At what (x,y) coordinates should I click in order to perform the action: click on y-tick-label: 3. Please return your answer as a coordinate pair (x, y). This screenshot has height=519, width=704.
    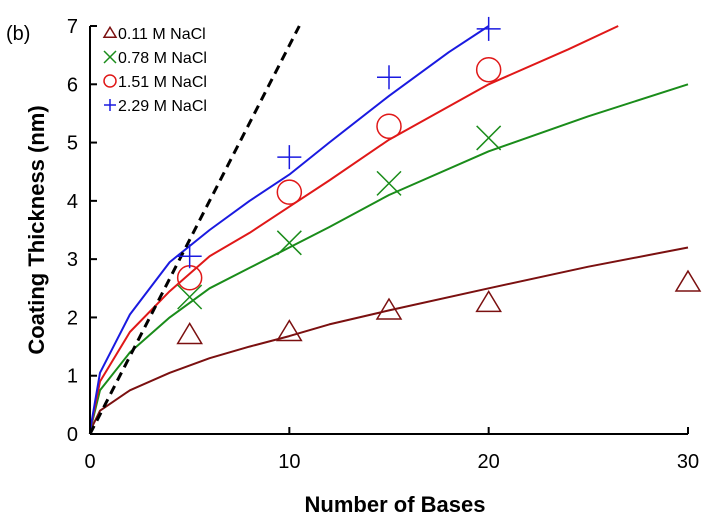
    Looking at the image, I should click on (72, 260).